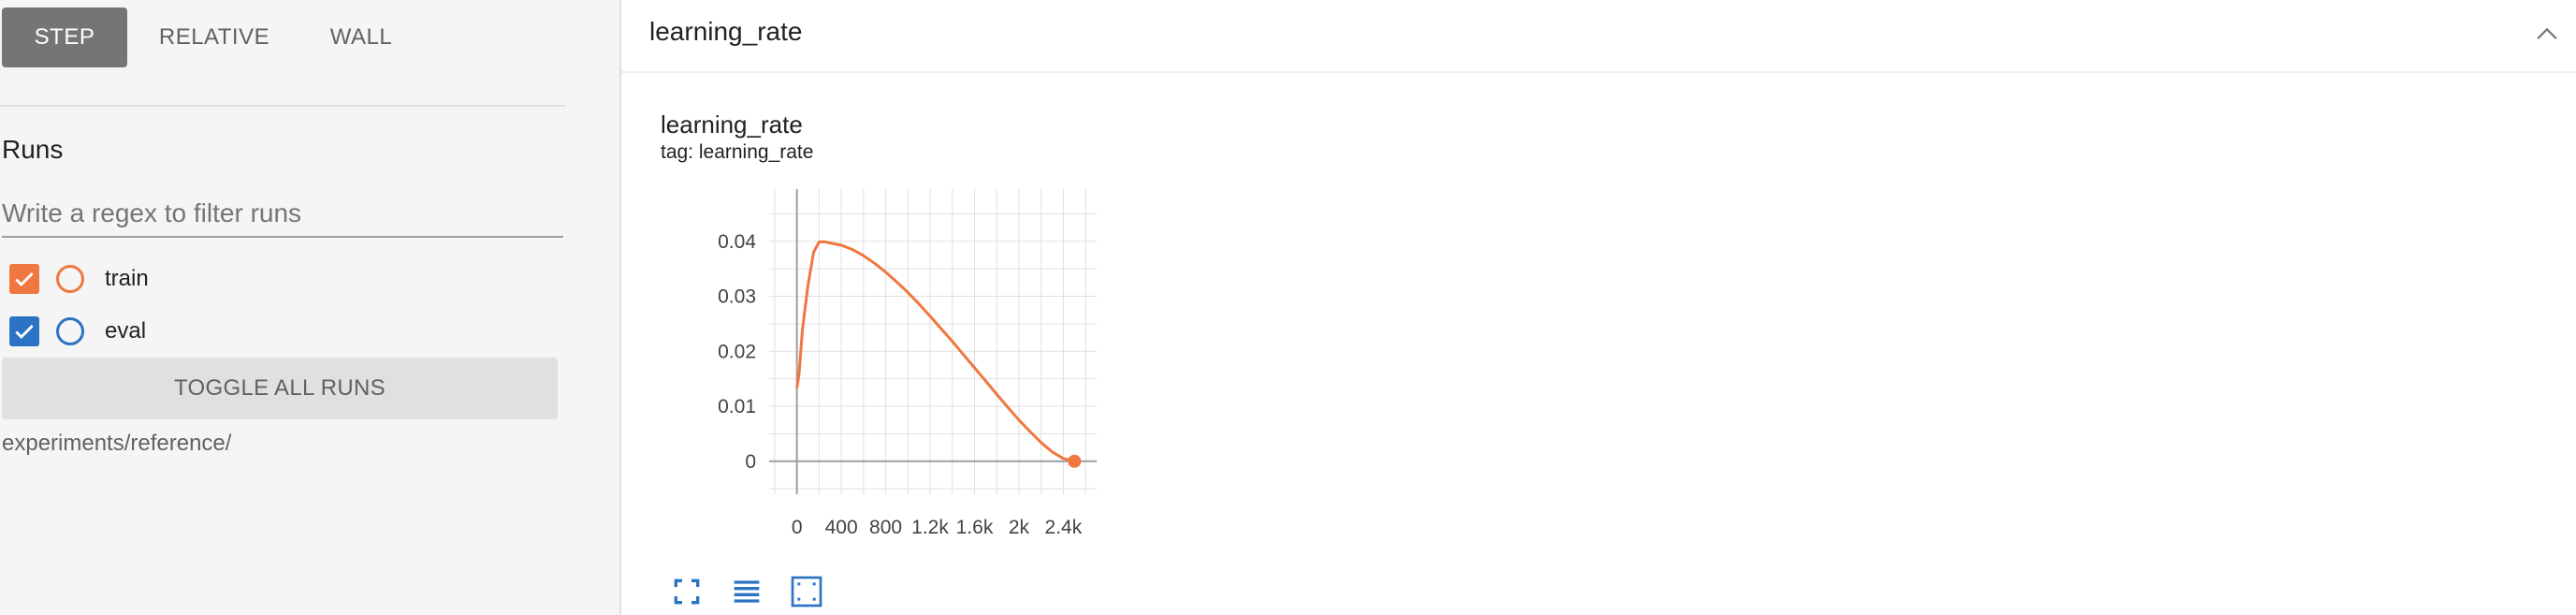 The width and height of the screenshot is (2576, 615). I want to click on run-item-train: train, so click(79, 279).